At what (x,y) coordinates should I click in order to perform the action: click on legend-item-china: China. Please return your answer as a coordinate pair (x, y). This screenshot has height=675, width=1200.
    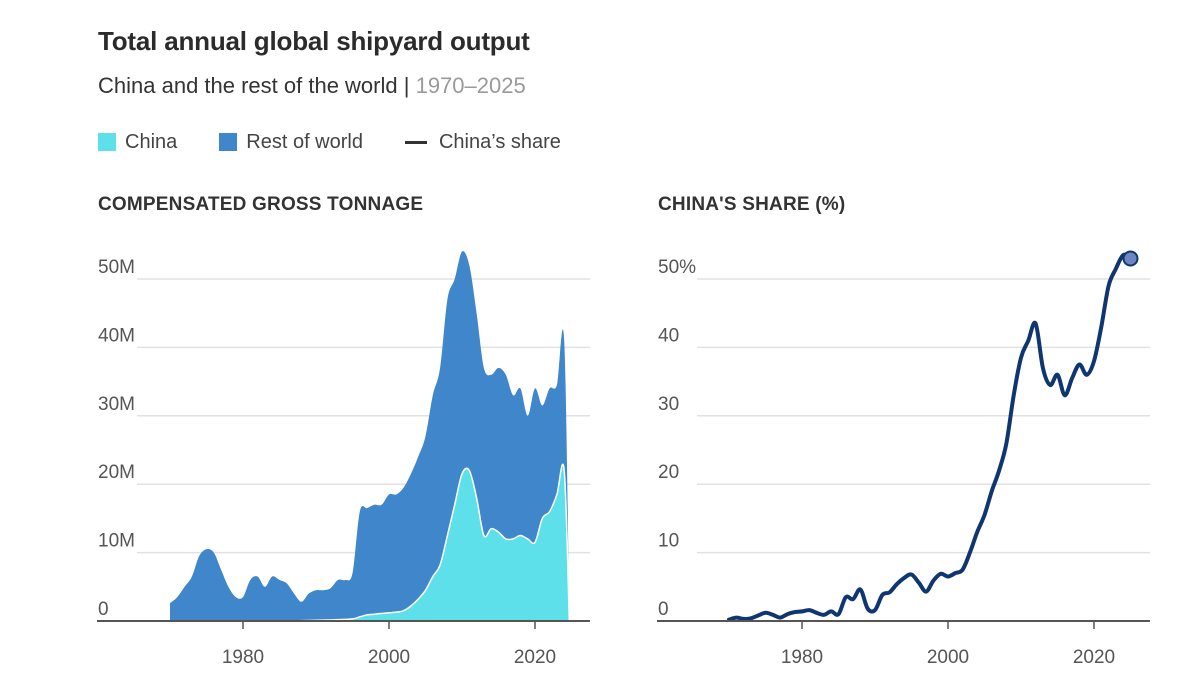
    Looking at the image, I should click on (137, 142).